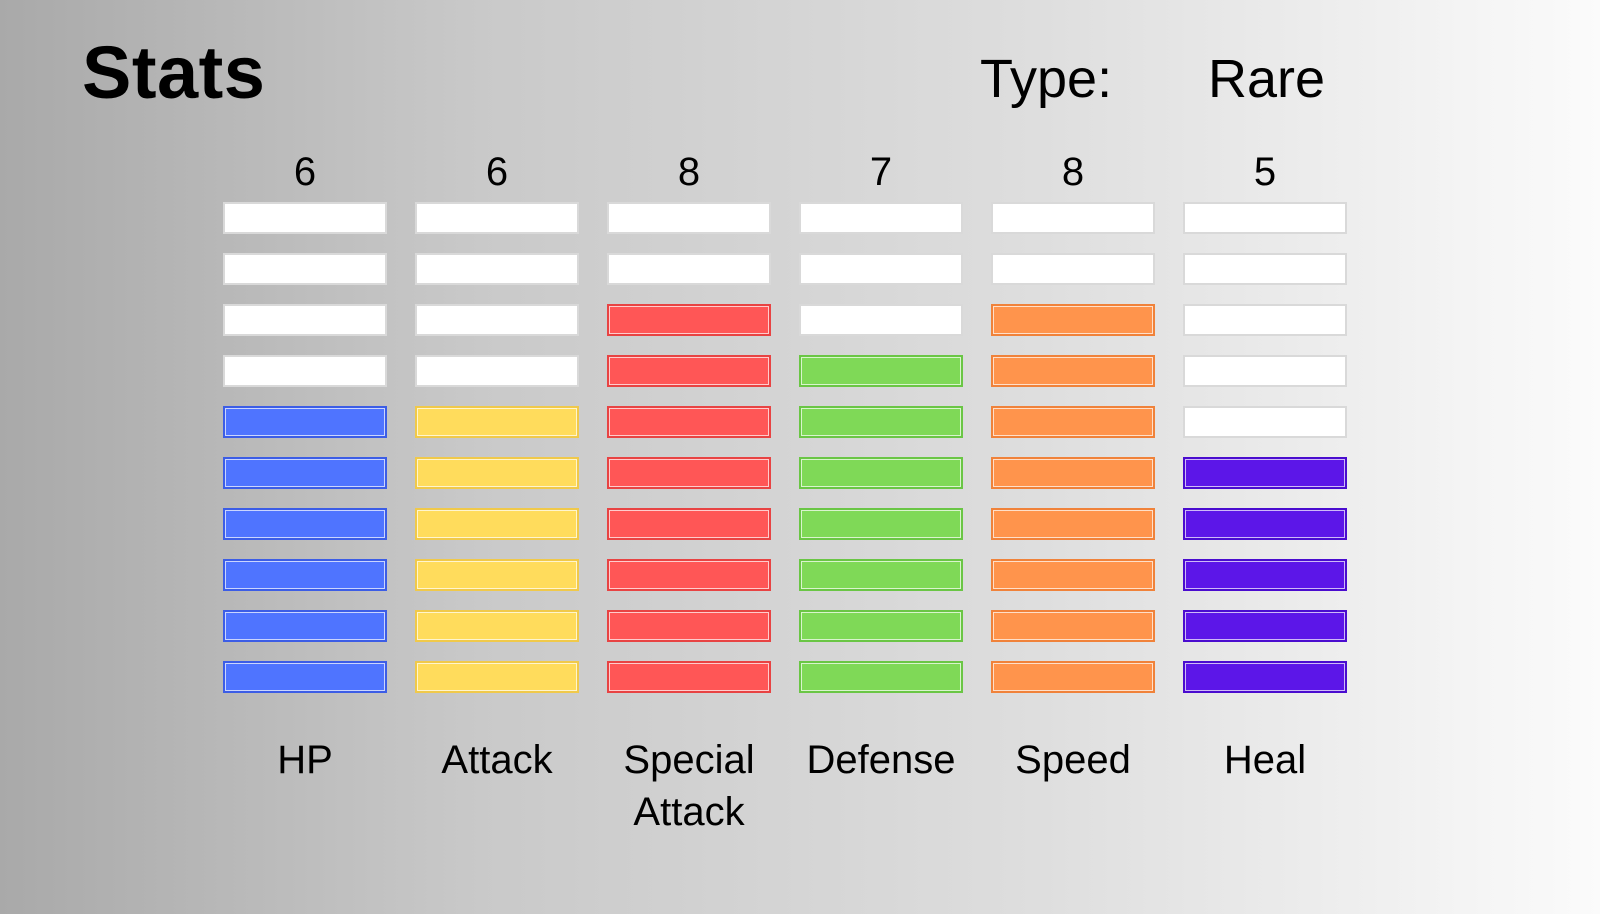  Describe the element at coordinates (497, 760) in the screenshot. I see `stat-label-attack: Attack` at that location.